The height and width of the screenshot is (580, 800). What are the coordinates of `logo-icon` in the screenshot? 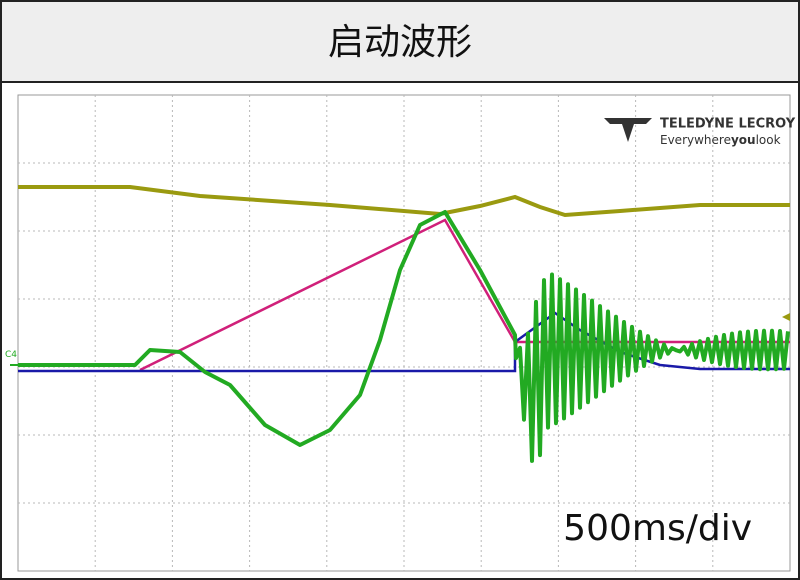 It's located at (628, 130).